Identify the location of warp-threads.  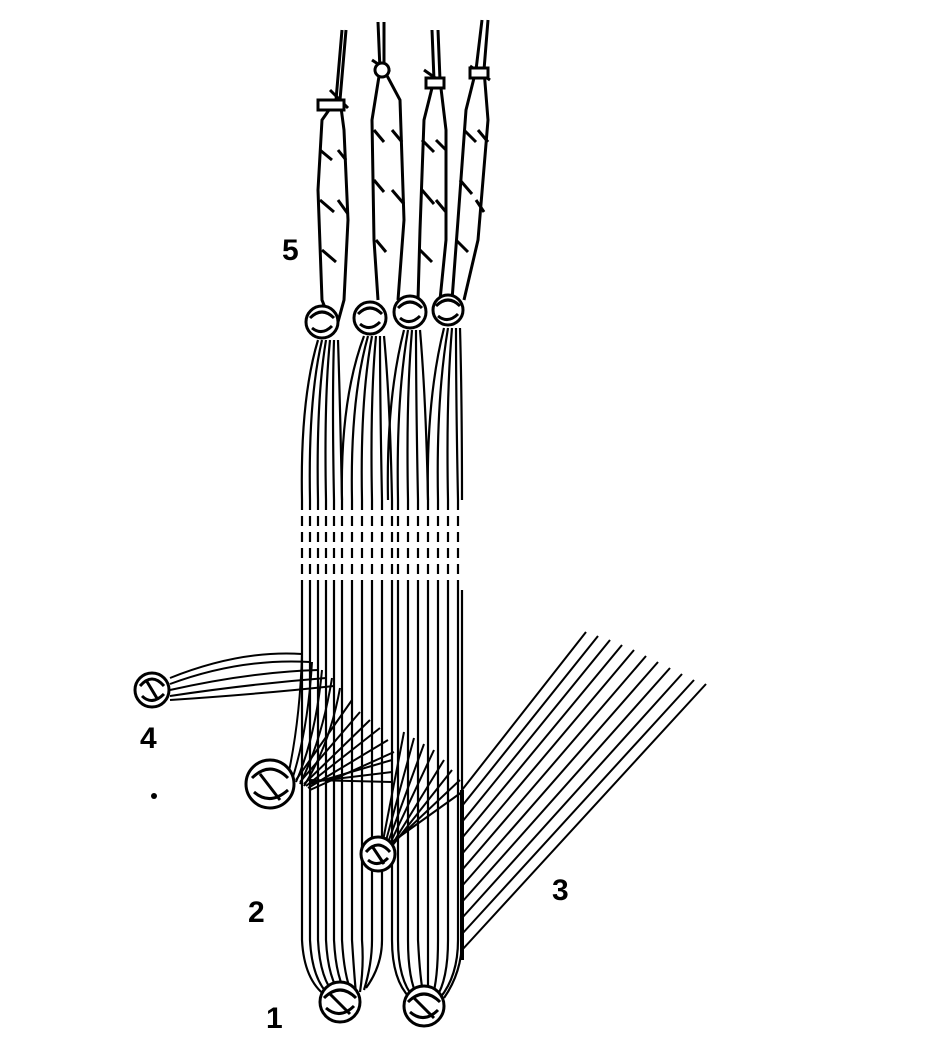
(382, 414).